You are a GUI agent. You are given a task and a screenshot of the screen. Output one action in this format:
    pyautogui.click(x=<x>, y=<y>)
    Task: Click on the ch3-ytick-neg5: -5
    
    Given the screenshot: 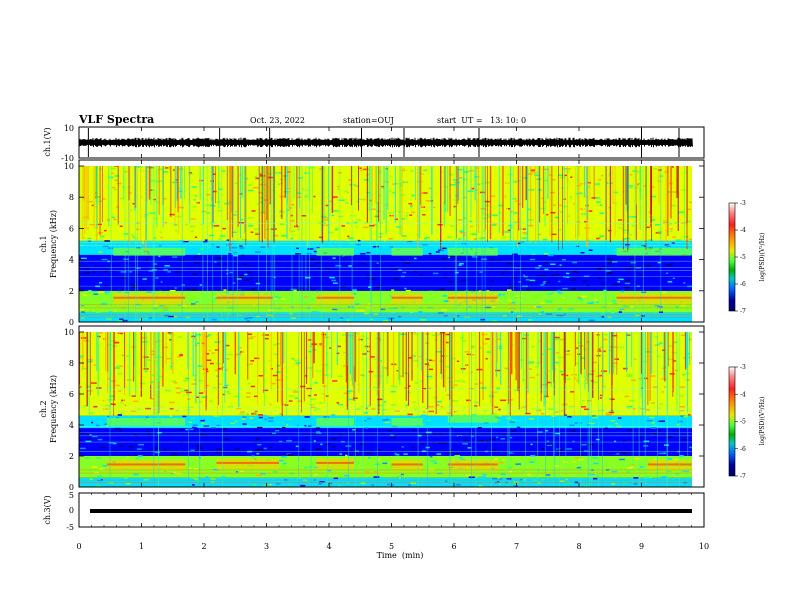 What is the action you would take?
    pyautogui.click(x=70, y=527)
    